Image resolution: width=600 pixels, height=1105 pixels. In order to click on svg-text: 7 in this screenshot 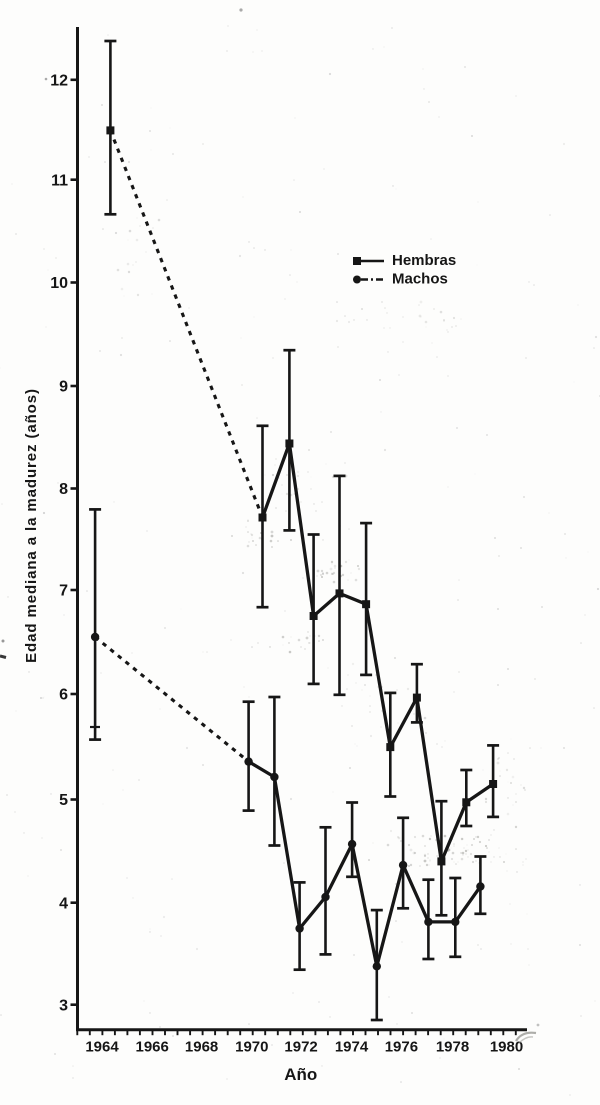, I will do `click(63, 591)`.